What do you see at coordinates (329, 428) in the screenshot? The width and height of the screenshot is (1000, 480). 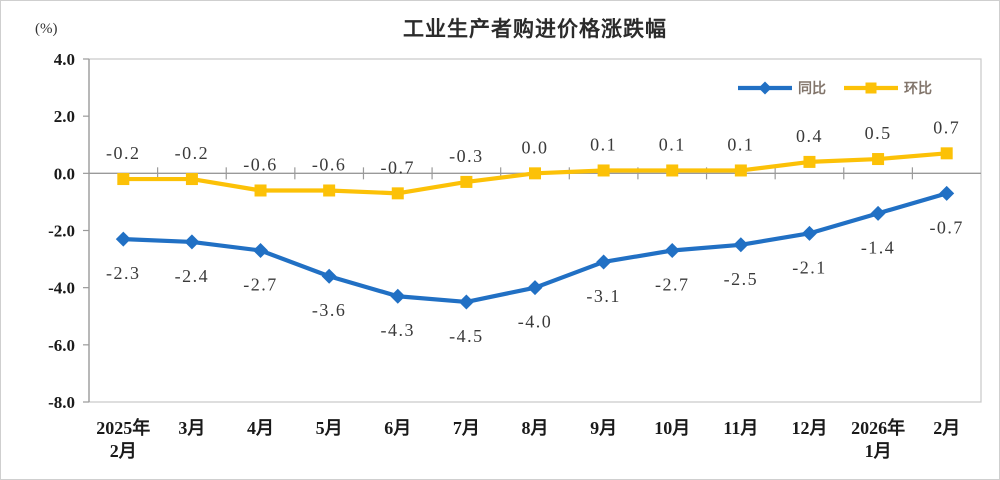 I see `x-axis-category-label: 5月` at bounding box center [329, 428].